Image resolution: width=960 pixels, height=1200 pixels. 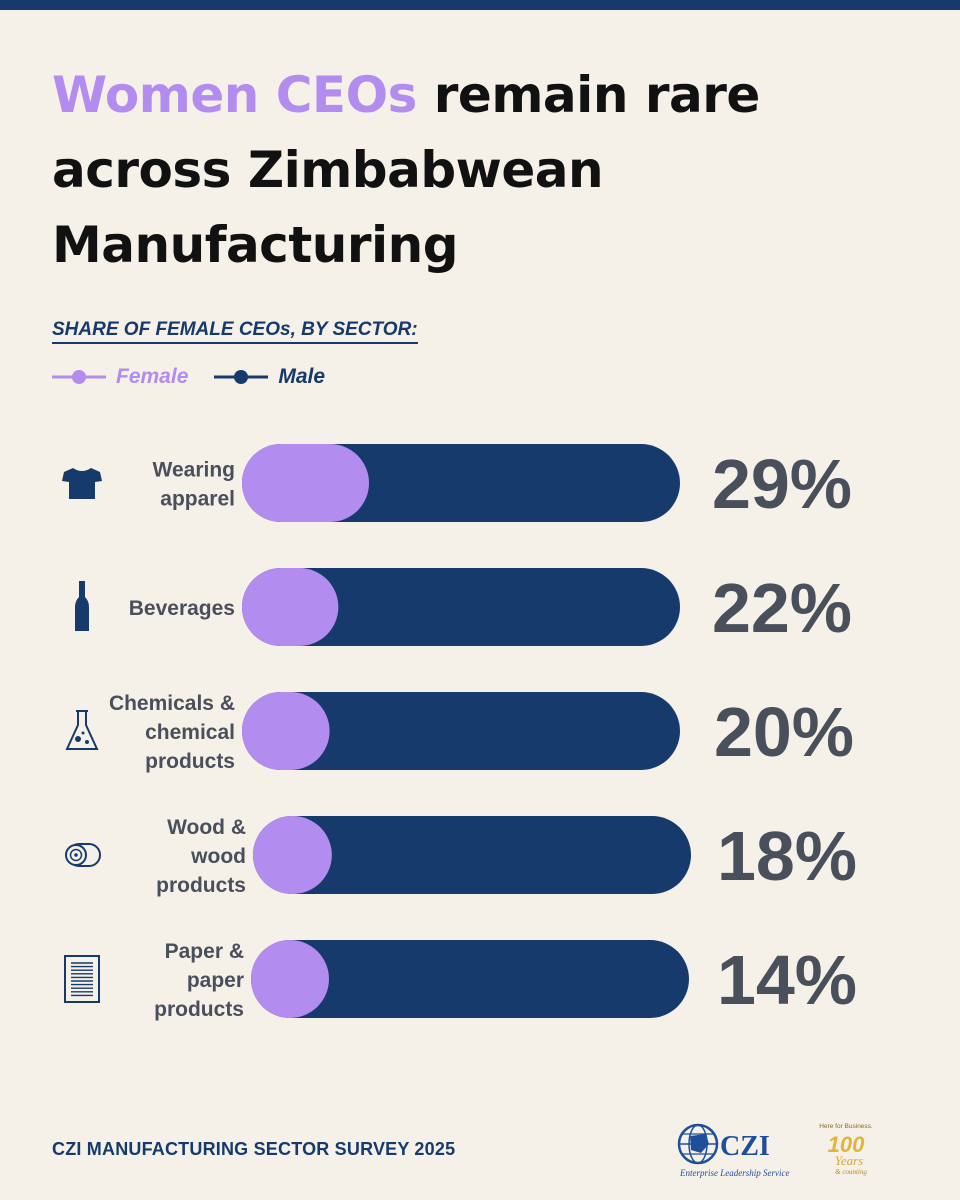 What do you see at coordinates (734, 1173) in the screenshot?
I see `czi-logo-tagline: Enterprise Leadership Service` at bounding box center [734, 1173].